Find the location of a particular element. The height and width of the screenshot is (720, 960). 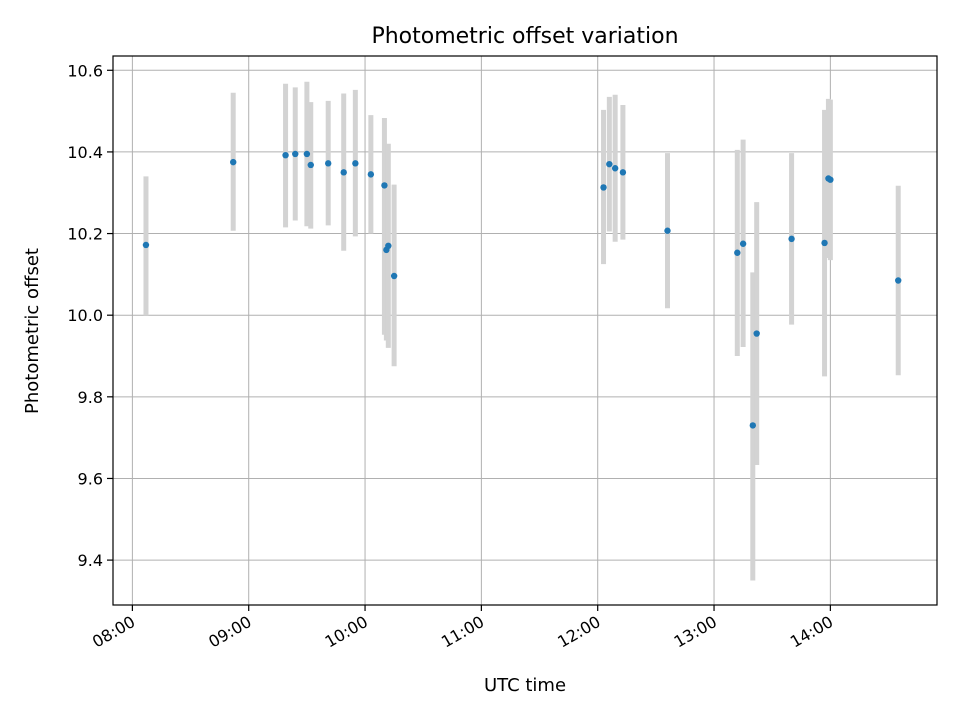

y-axis: 9.4 9.6 9.8 10.0 10.2 10.4 10.6 is located at coordinates (90, 315).